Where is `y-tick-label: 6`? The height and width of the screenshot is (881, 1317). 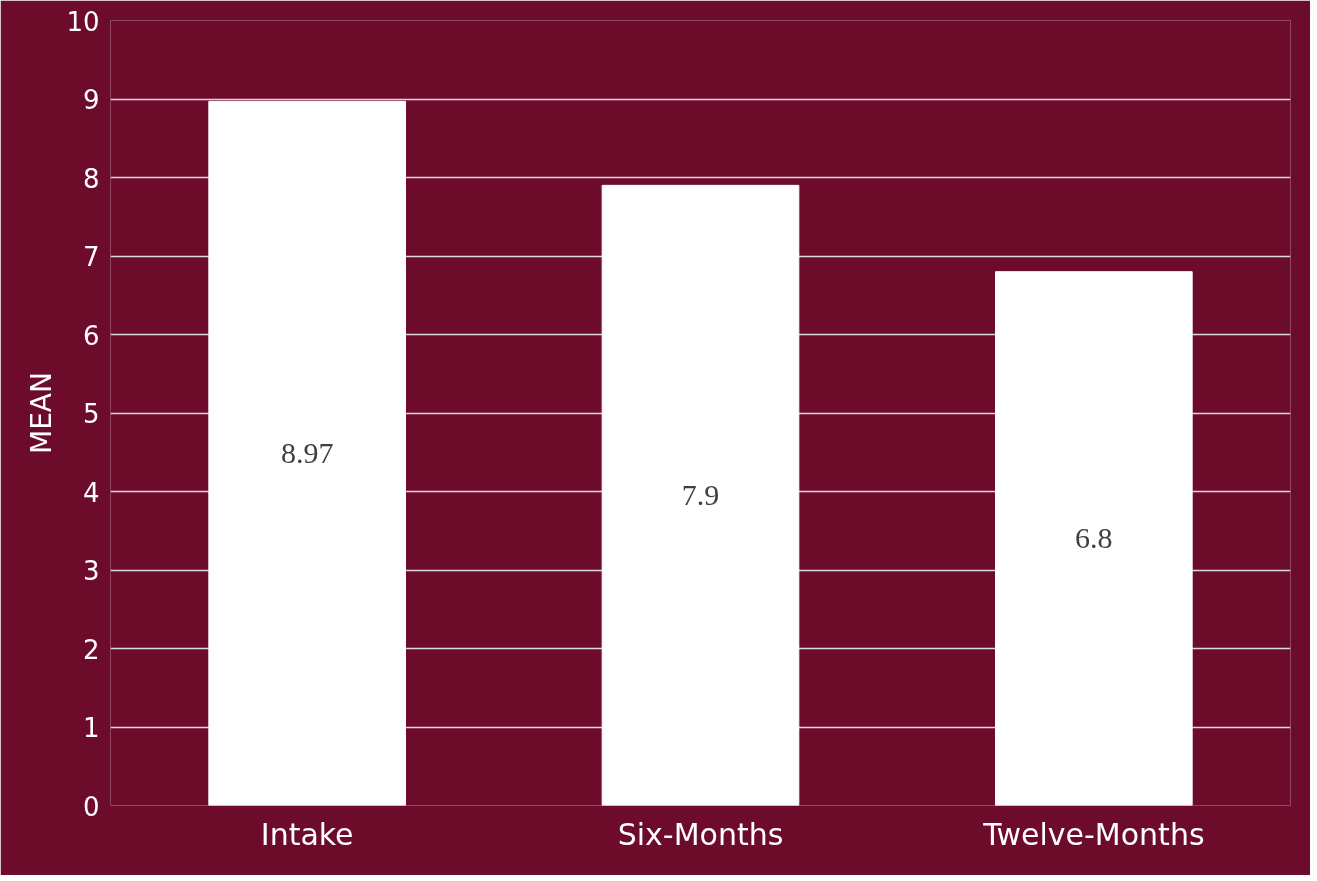 y-tick-label: 6 is located at coordinates (91, 335).